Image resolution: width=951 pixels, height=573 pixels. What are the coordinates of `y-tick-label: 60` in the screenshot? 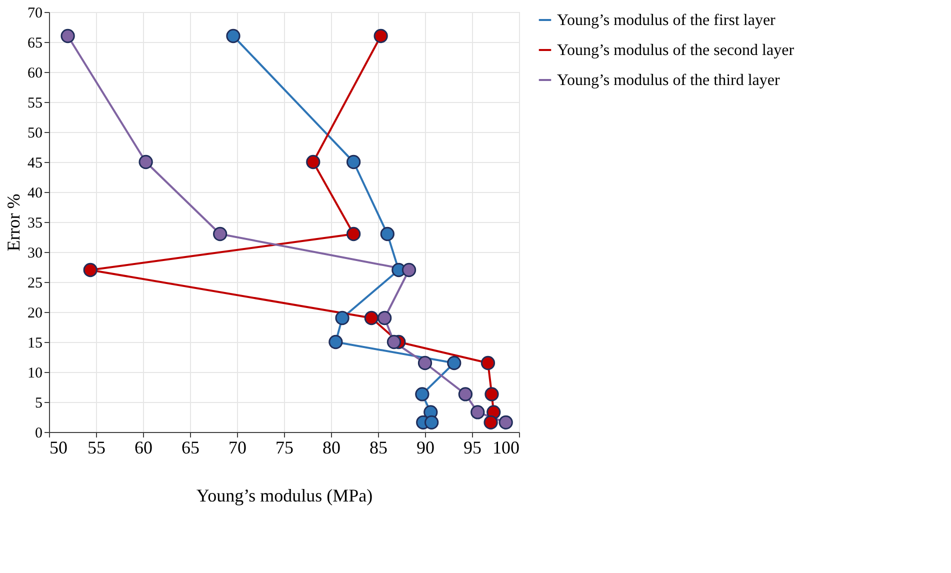 It's located at (35, 74).